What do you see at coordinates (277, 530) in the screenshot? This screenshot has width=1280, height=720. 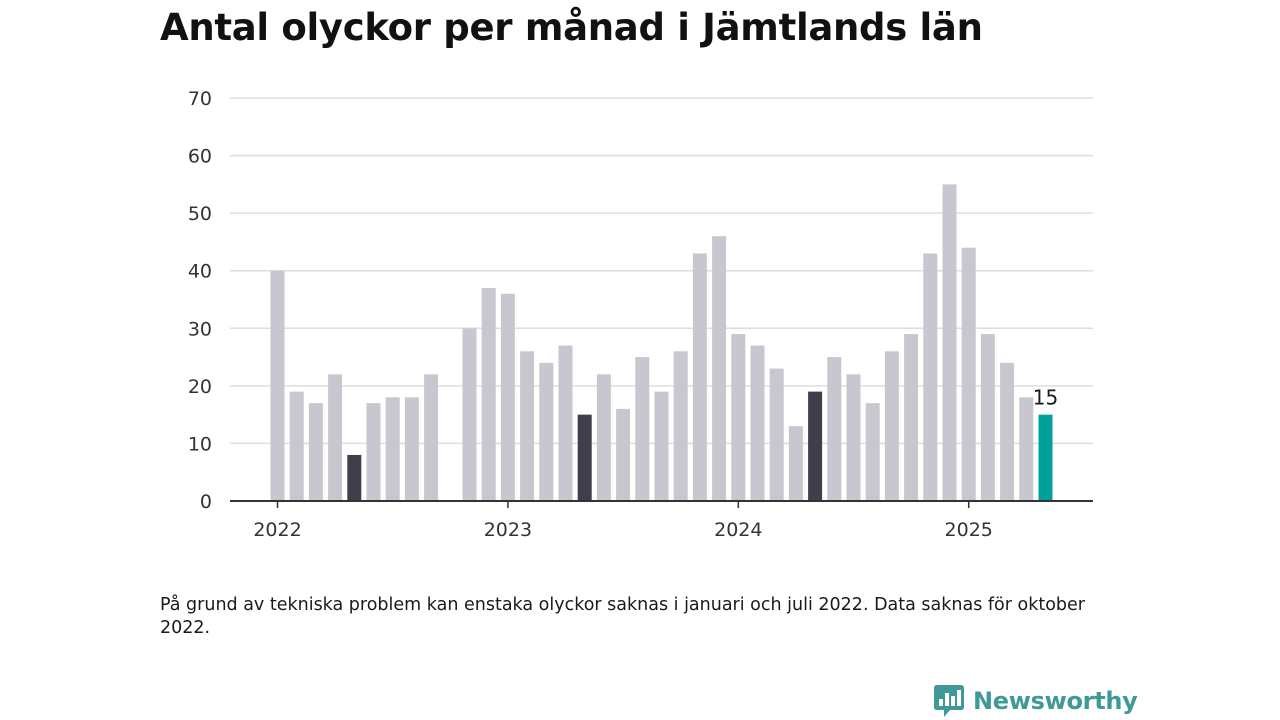 I see `x-tick-label: 2022` at bounding box center [277, 530].